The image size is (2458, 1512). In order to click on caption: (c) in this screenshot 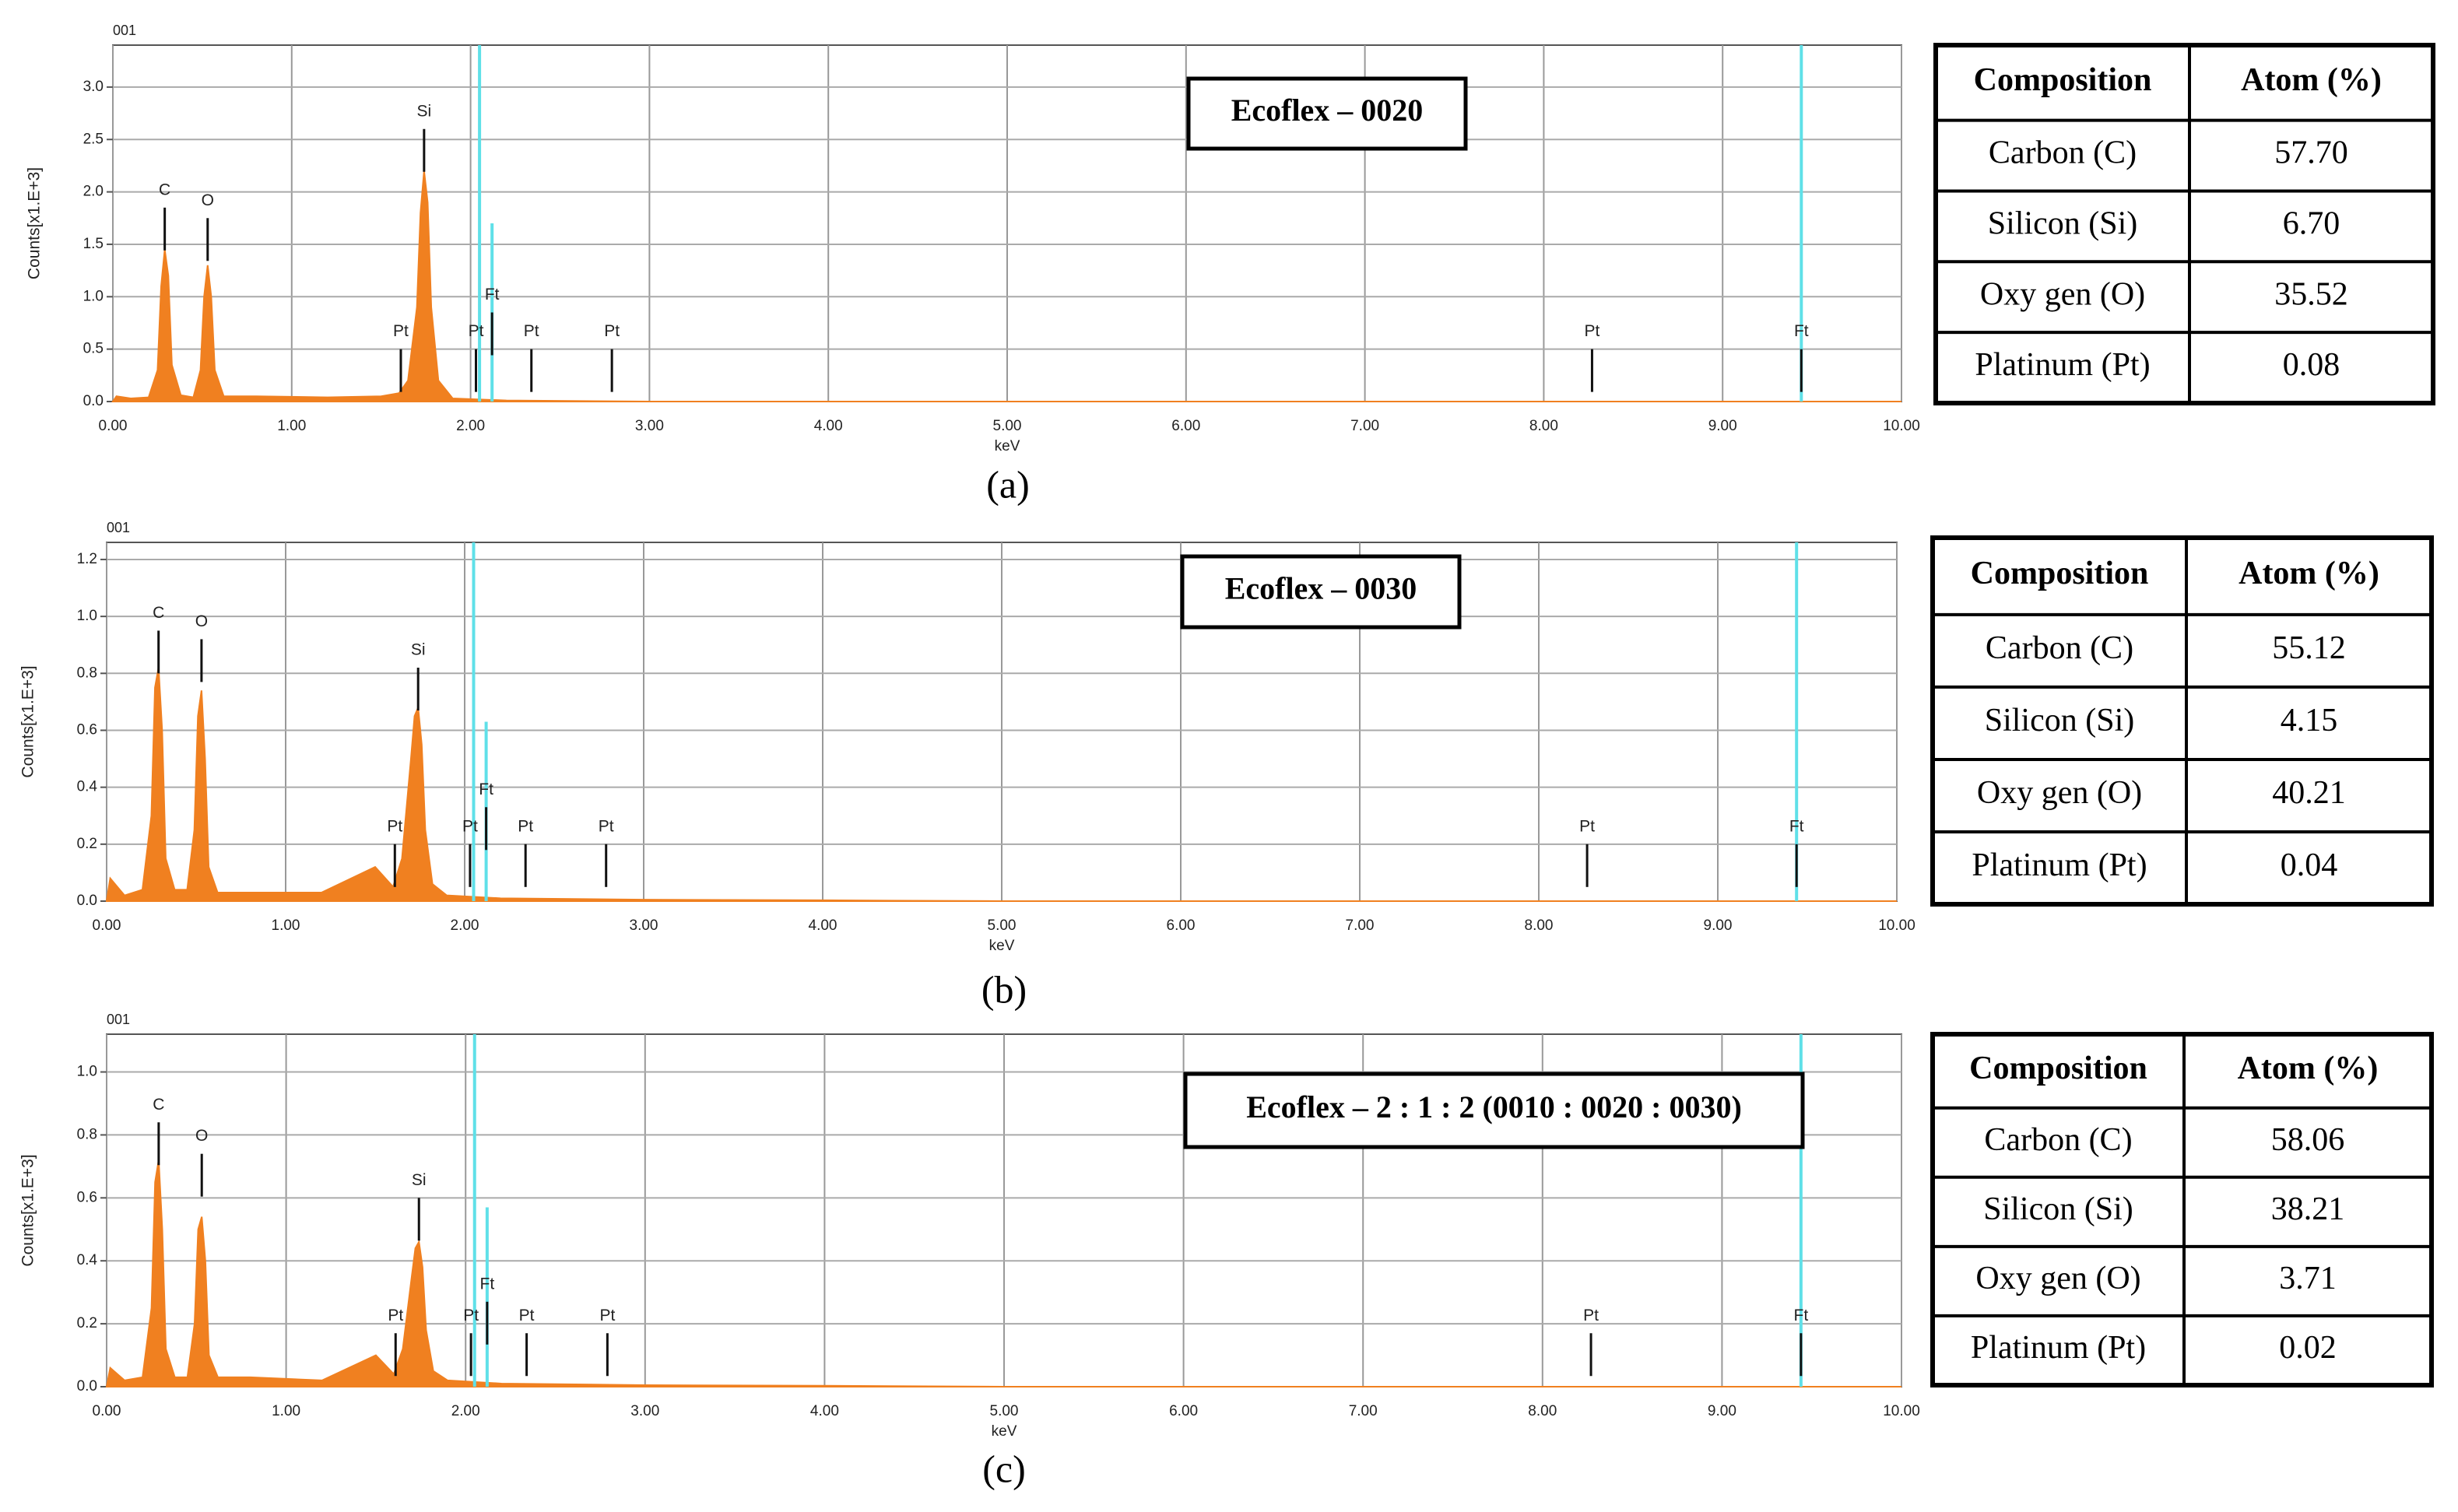, I will do `click(1004, 1468)`.